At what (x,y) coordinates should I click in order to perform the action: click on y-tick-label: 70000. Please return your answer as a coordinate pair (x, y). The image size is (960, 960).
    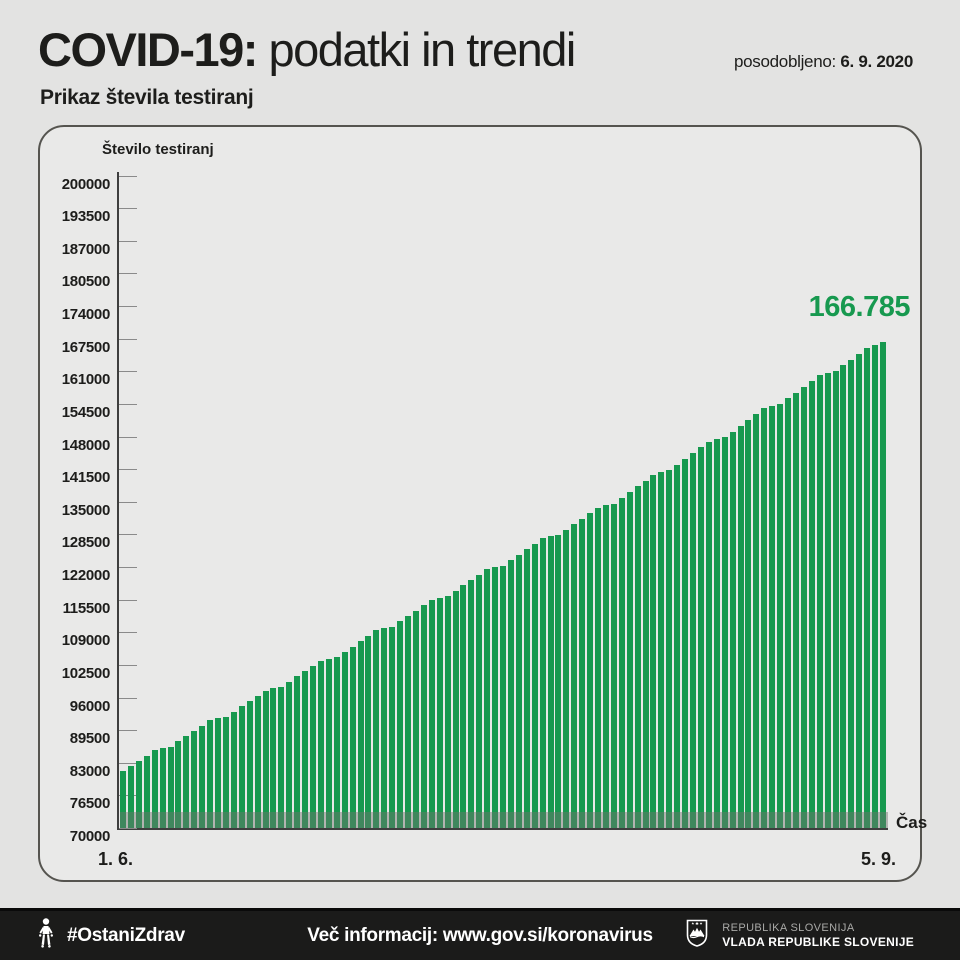
    Looking at the image, I should click on (90, 836).